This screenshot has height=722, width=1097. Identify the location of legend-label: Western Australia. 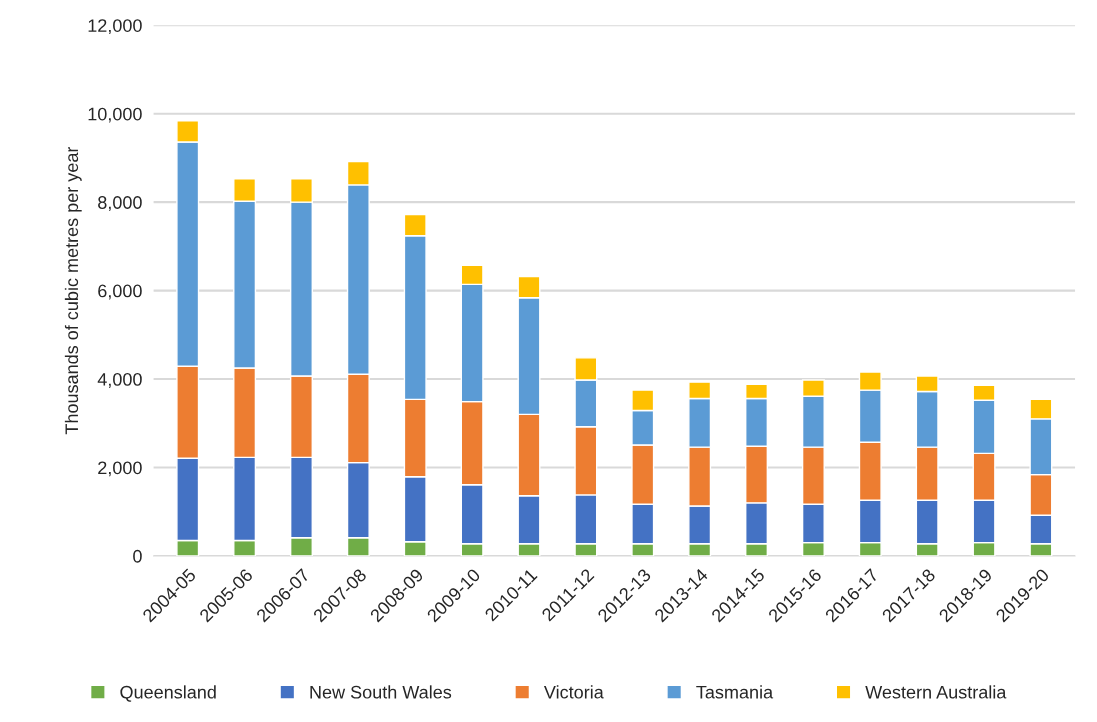
(936, 692).